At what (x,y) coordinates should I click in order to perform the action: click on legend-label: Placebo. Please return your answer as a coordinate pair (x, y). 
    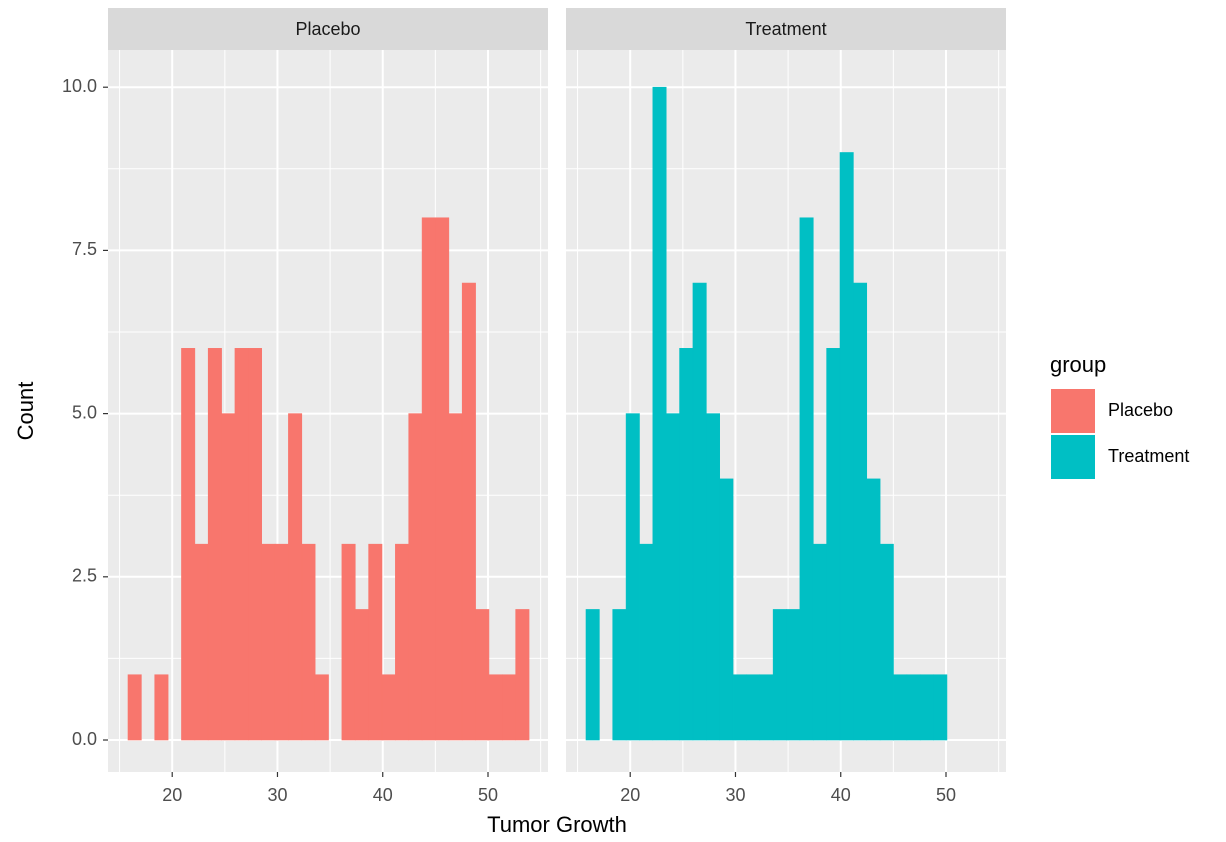
    Looking at the image, I should click on (1140, 410).